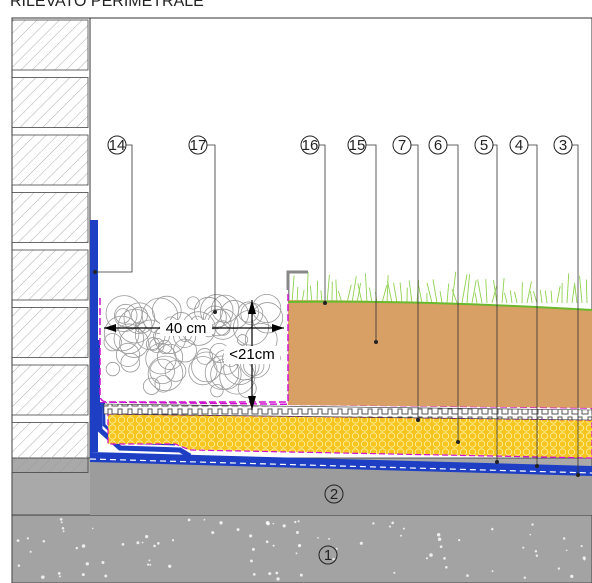  I want to click on dim-width-label: 40 cm, so click(186, 328).